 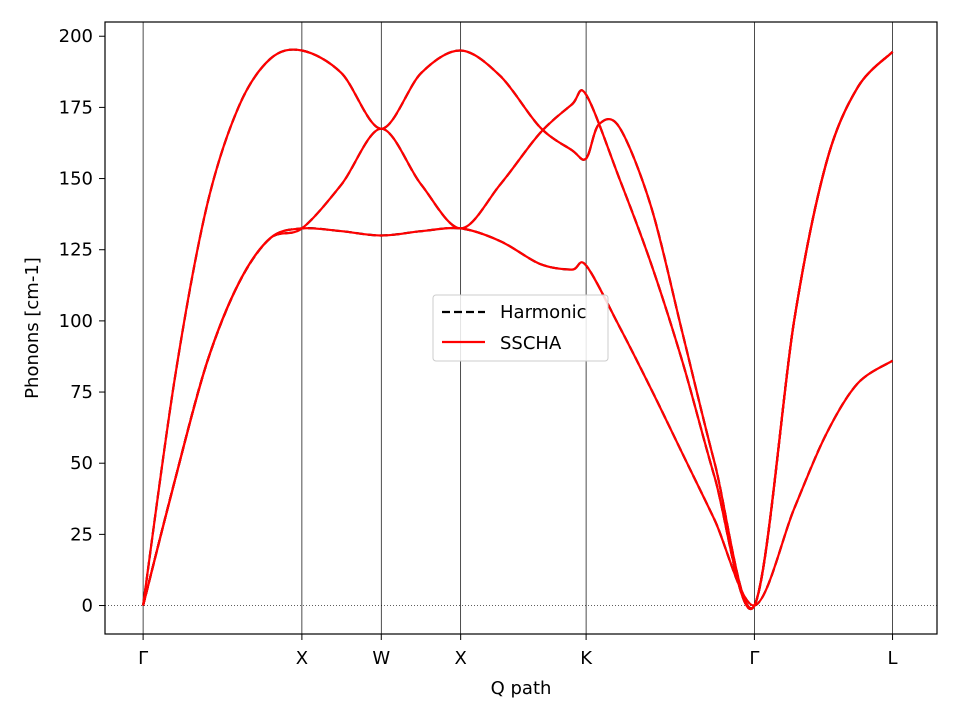 What do you see at coordinates (87, 606) in the screenshot?
I see `y-tick-label: 0` at bounding box center [87, 606].